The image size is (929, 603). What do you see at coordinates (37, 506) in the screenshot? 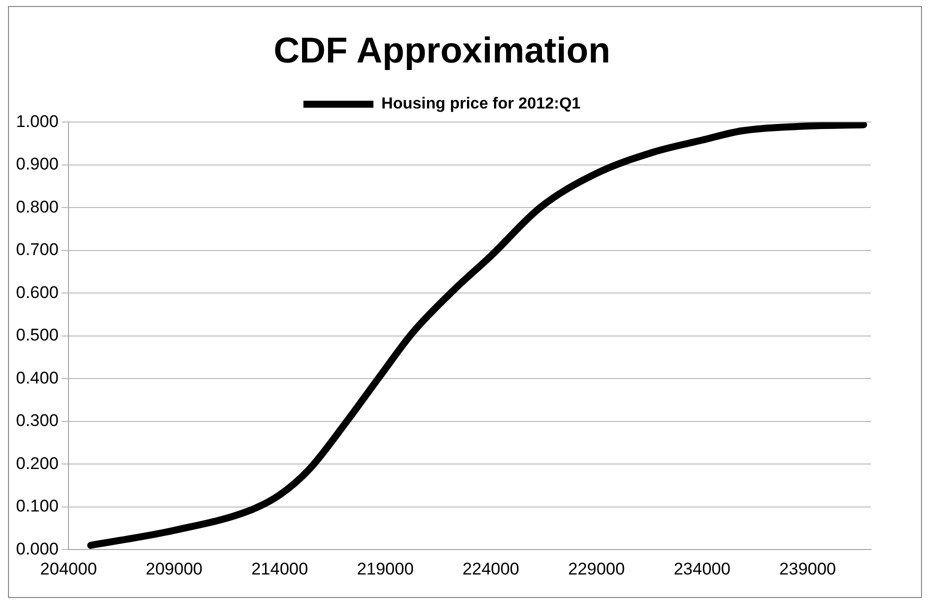
I see `y-tick-label: 0.100` at bounding box center [37, 506].